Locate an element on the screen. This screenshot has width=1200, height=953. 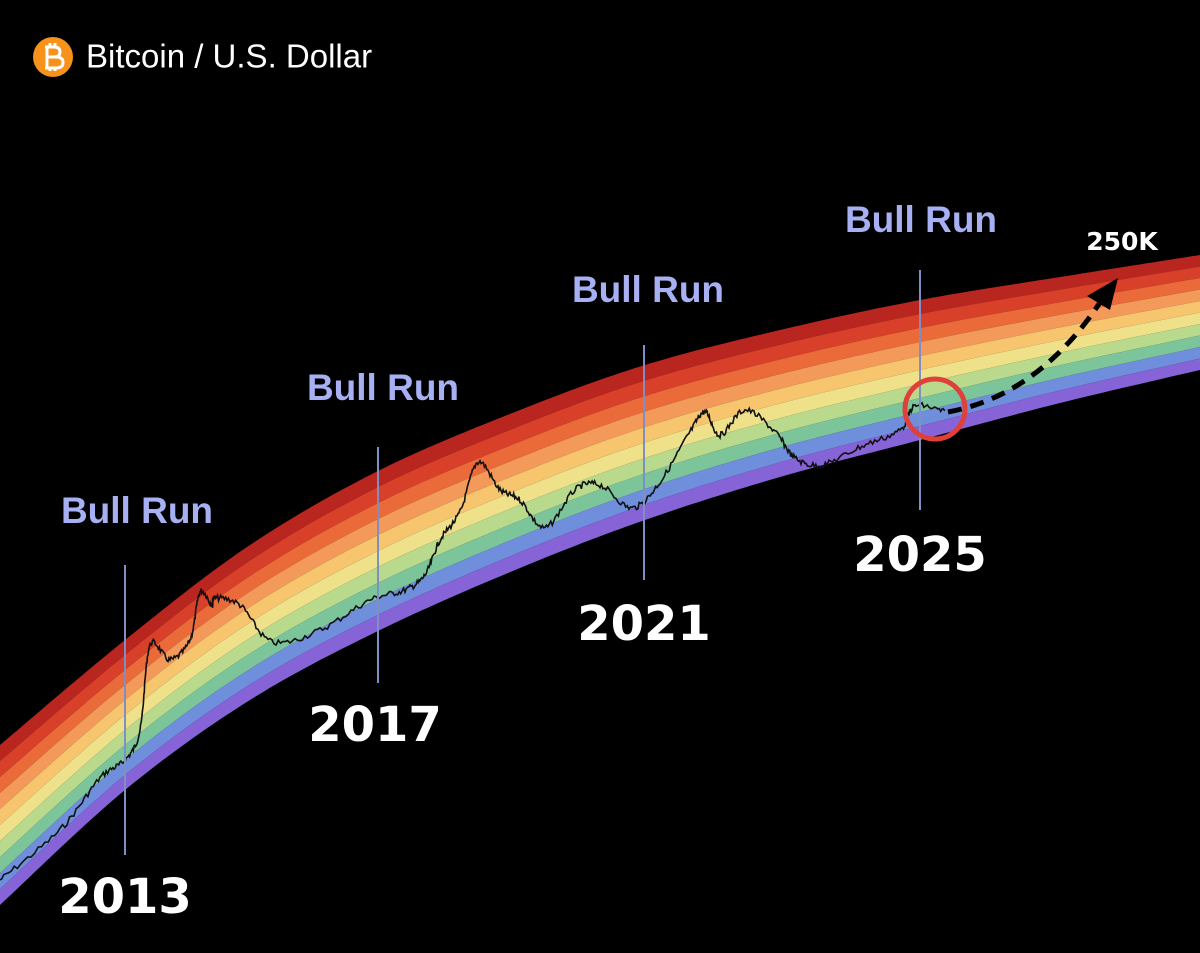
title: Bitcoin / U.S. Dollar is located at coordinates (229, 56).